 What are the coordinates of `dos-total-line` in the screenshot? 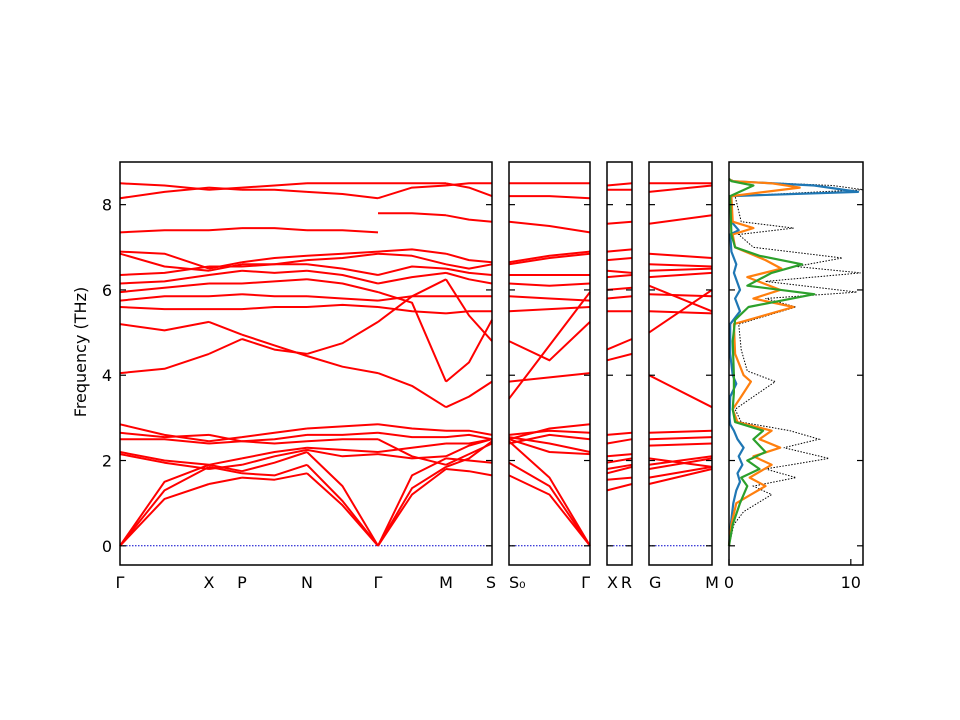 It's located at (796, 362).